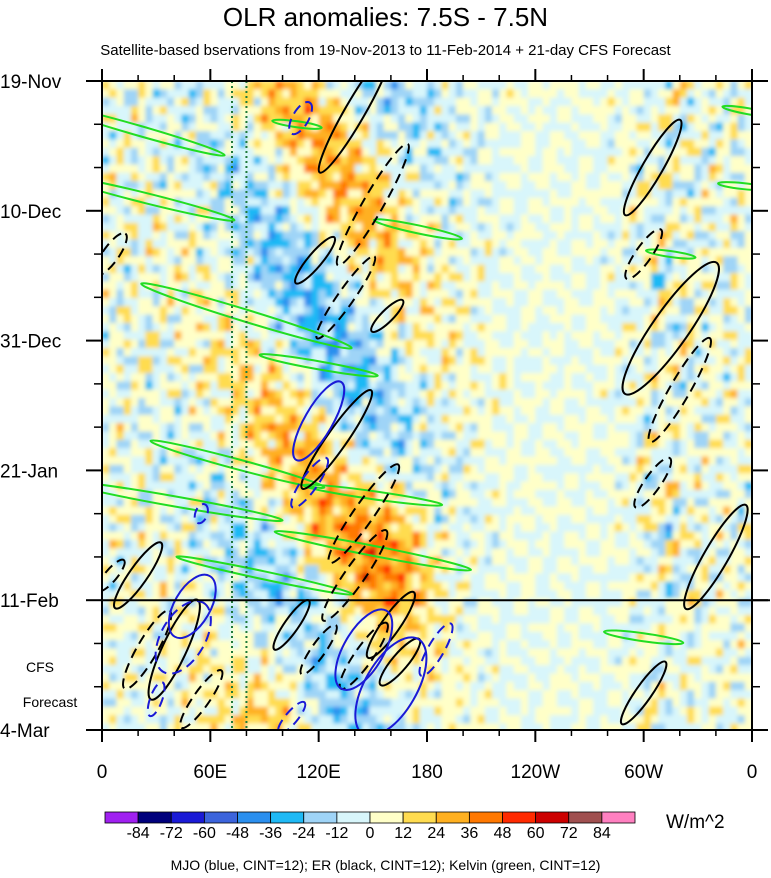 This screenshot has height=878, width=771. Describe the element at coordinates (31, 82) in the screenshot. I see `y-tick-label: 19-Nov` at that location.